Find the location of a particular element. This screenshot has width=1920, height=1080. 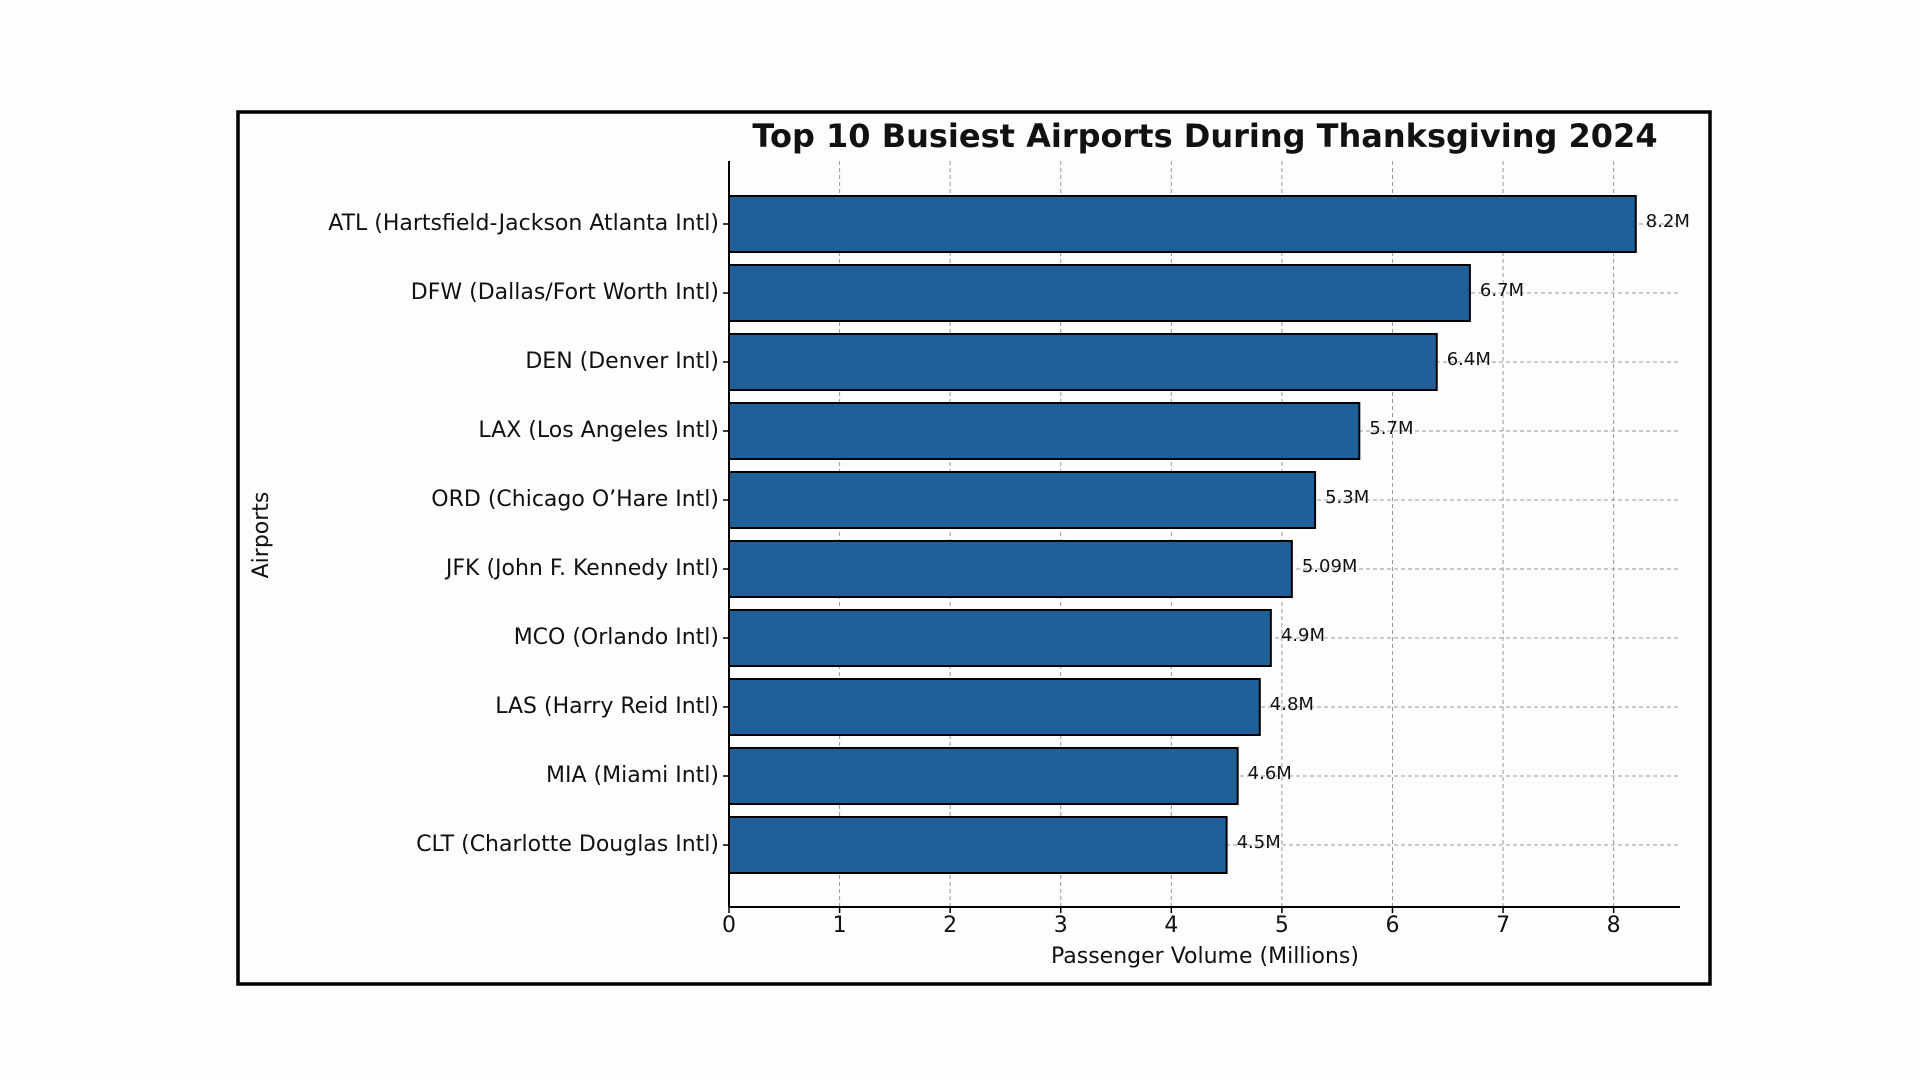

y-tick-label: ATL (Hartsfield-Jackson Atlanta Intl) is located at coordinates (523, 223).